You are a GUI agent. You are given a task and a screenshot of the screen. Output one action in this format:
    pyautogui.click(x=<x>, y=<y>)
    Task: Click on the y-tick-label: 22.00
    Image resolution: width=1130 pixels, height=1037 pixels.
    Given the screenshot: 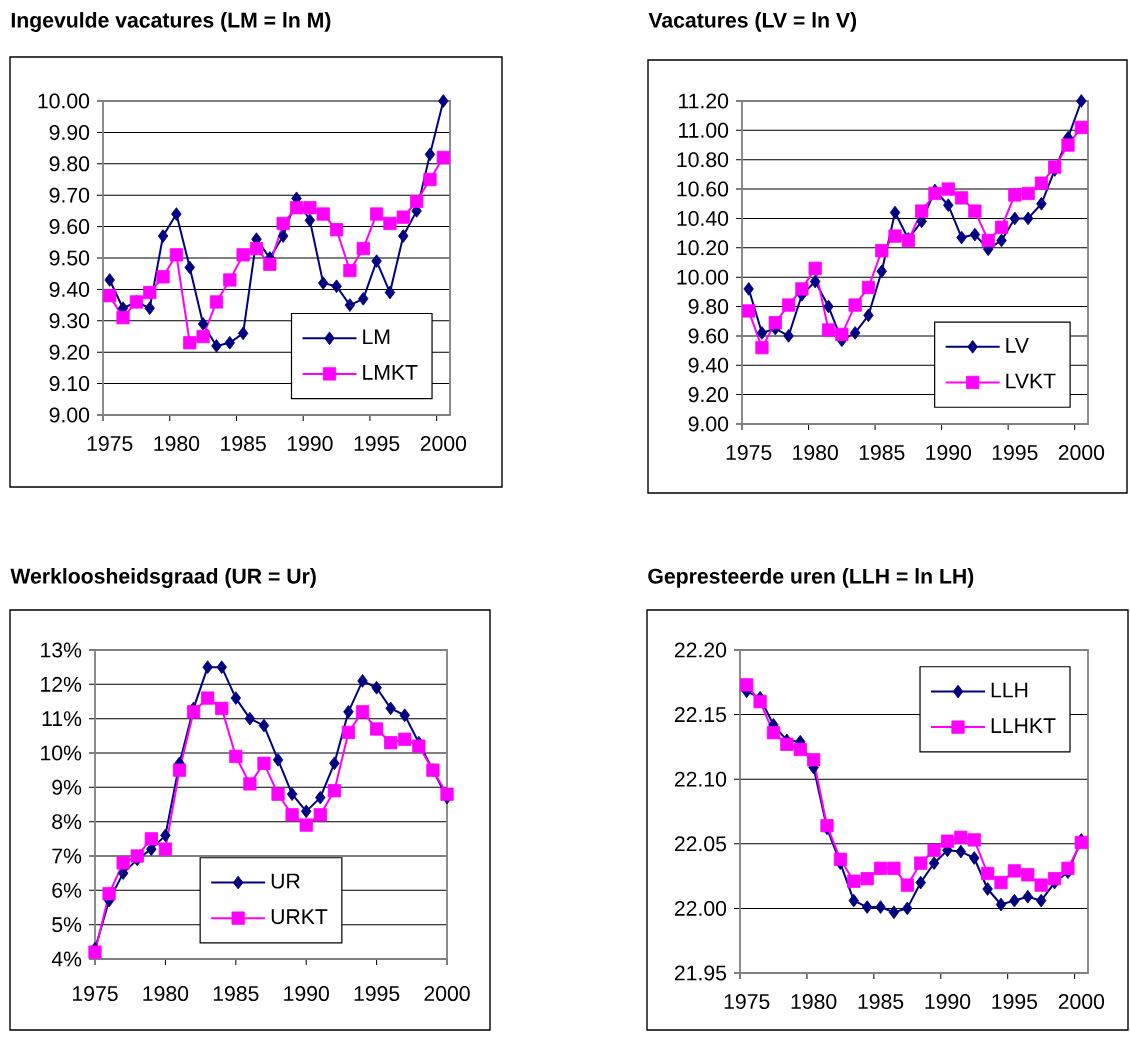 What is the action you would take?
    pyautogui.click(x=700, y=908)
    